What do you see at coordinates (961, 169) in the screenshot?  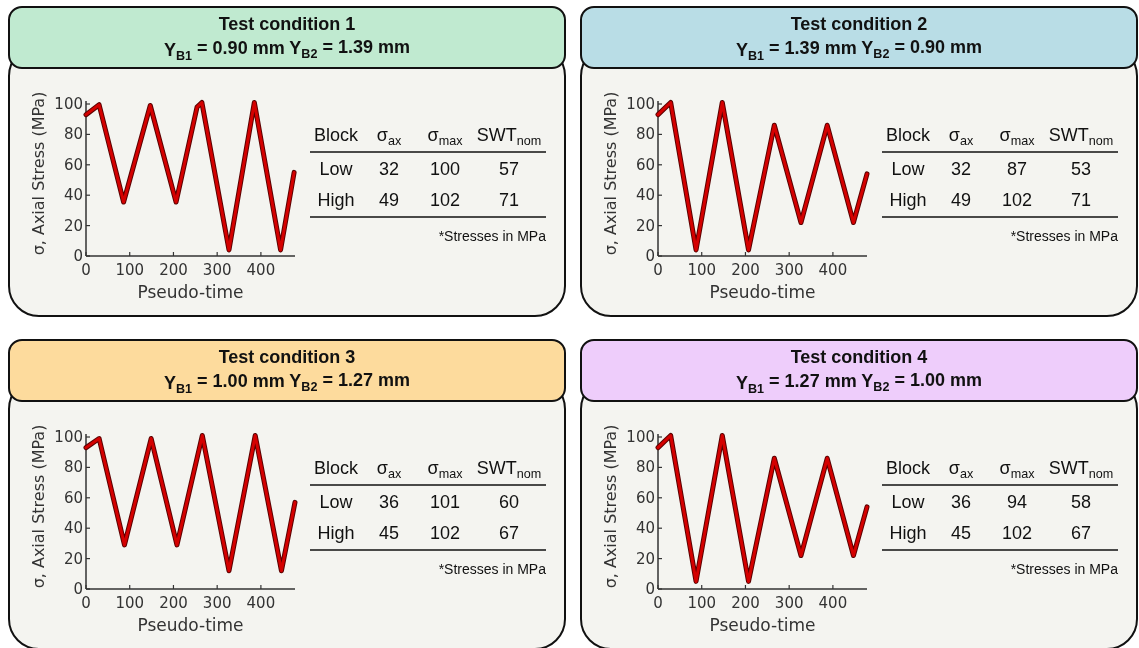 I see `text: 32` at bounding box center [961, 169].